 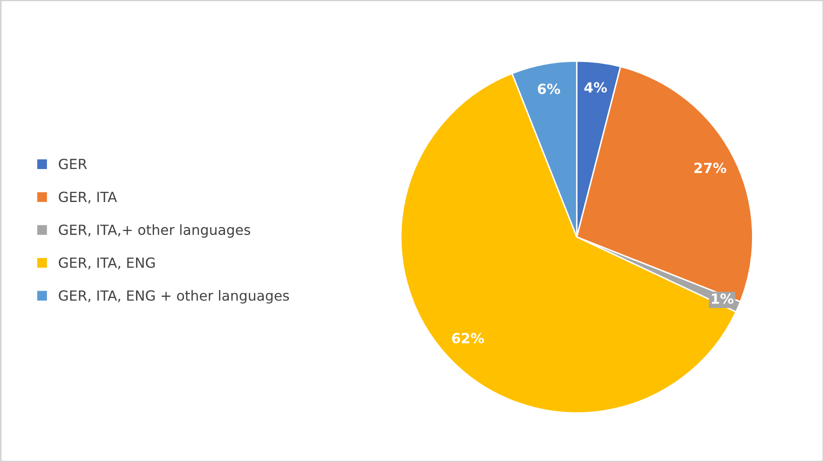 What do you see at coordinates (468, 338) in the screenshot?
I see `data-label: 62%` at bounding box center [468, 338].